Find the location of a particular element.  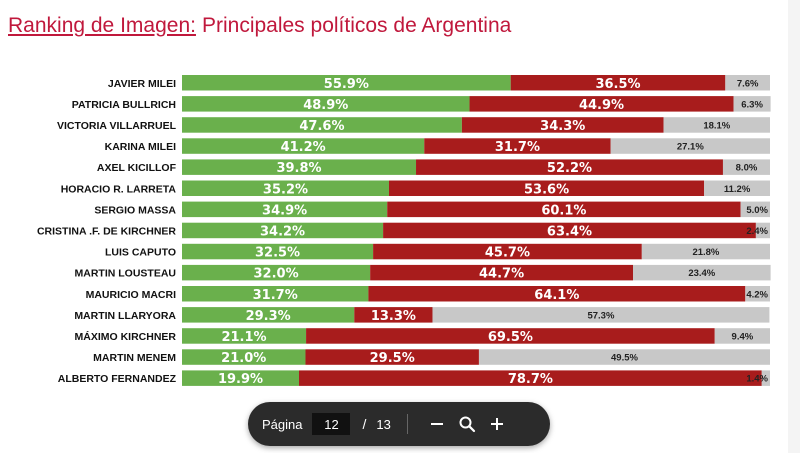

positive-value-label: 48.9% is located at coordinates (325, 105).